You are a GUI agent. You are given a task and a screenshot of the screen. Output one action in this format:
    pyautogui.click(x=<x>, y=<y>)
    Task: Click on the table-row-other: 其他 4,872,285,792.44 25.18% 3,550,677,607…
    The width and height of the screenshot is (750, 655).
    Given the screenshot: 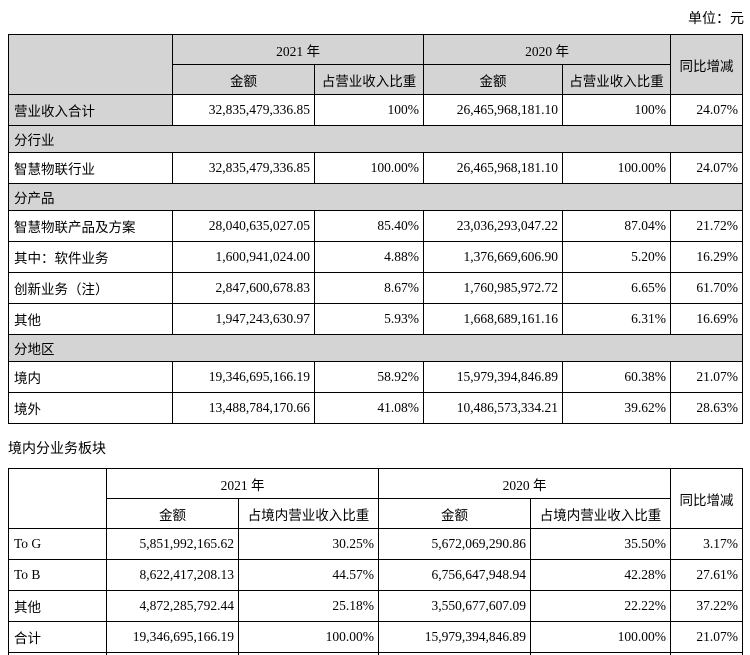 What is the action you would take?
    pyautogui.click(x=375, y=606)
    